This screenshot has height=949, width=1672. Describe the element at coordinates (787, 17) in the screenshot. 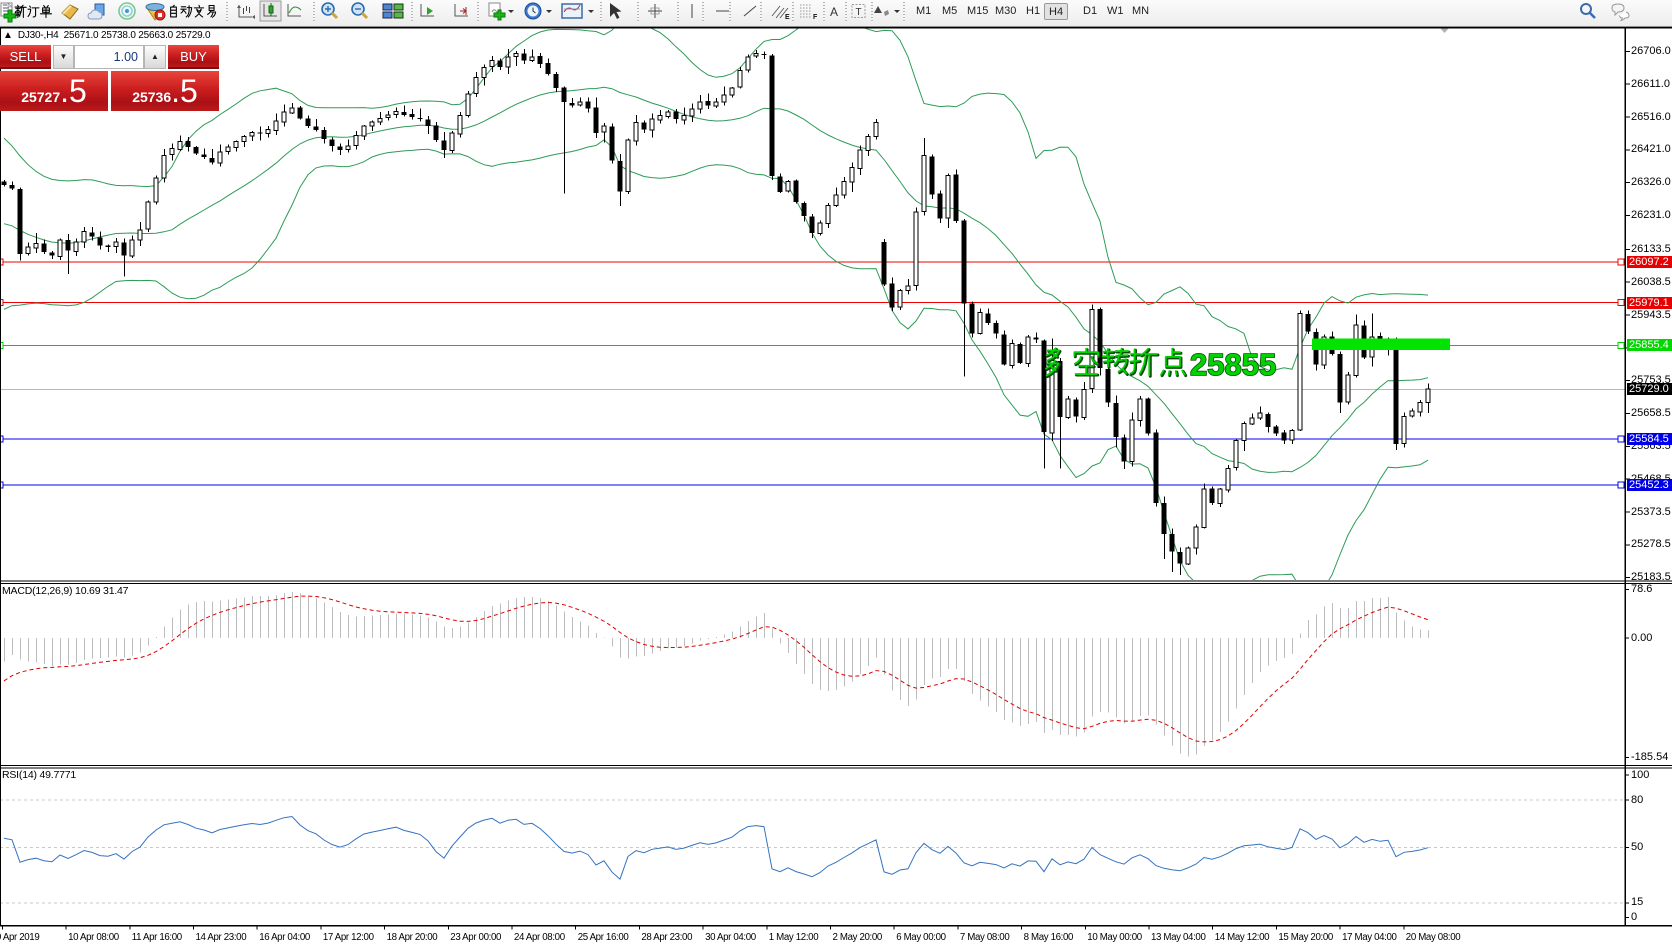

I see `svg-text: E` at that location.